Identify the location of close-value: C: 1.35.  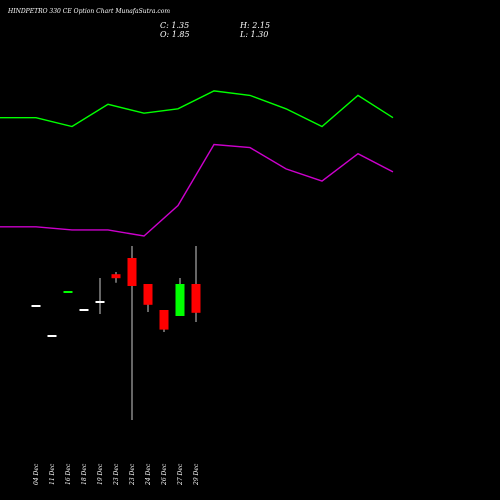
(175, 25).